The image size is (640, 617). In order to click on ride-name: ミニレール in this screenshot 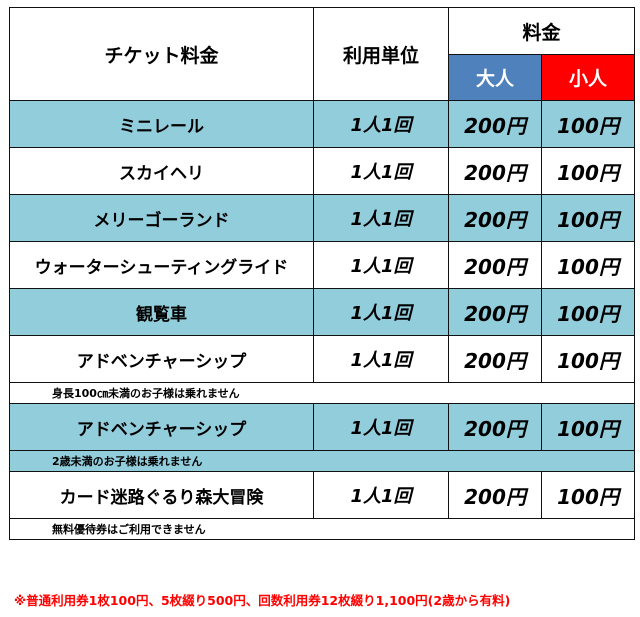, I will do `click(161, 124)`.